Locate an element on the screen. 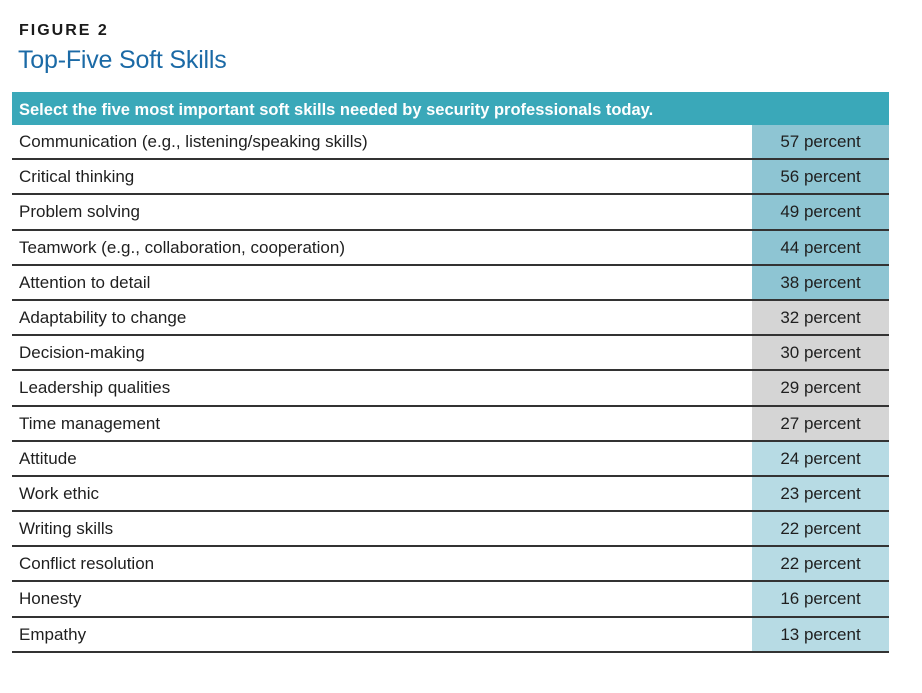 The image size is (922, 693). table-row: Attitude 24 percent is located at coordinates (450, 459).